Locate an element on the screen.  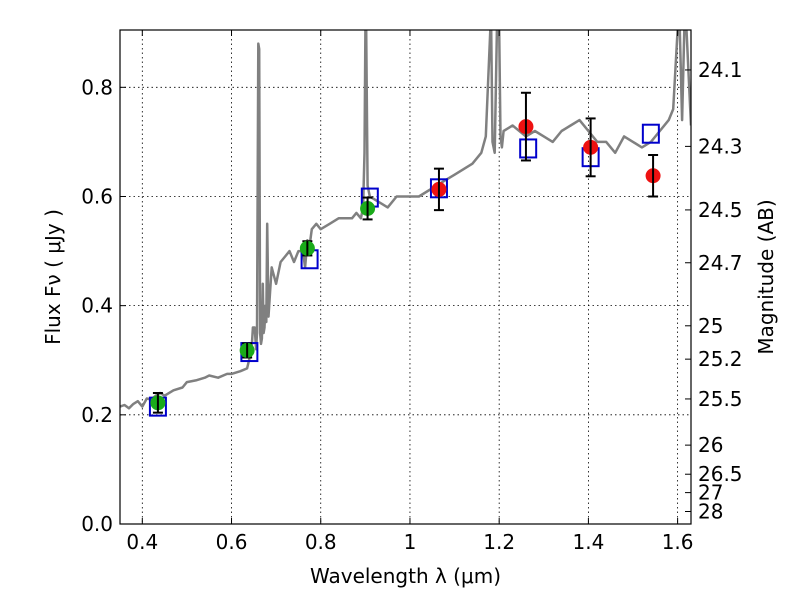
x-tick-label: 1.2 is located at coordinates (499, 542).